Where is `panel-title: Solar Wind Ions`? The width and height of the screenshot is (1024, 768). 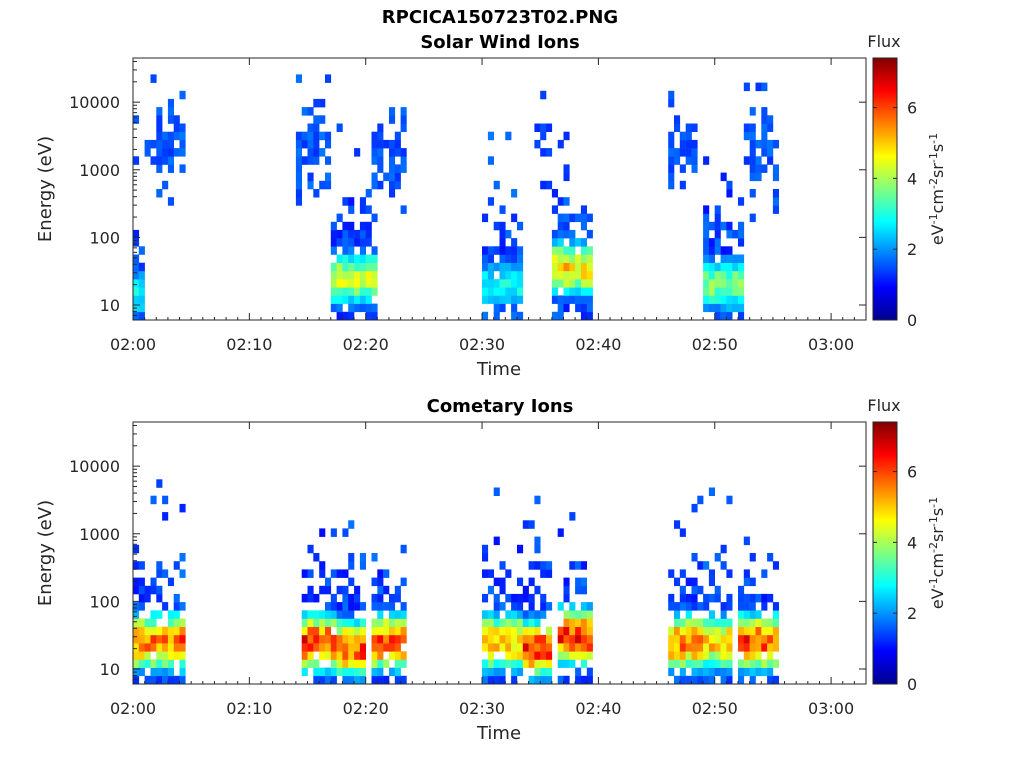 panel-title: Solar Wind Ions is located at coordinates (499, 42).